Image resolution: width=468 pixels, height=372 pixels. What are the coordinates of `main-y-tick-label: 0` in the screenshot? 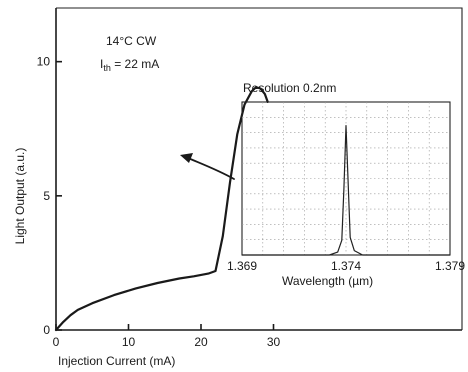 It's located at (46, 330).